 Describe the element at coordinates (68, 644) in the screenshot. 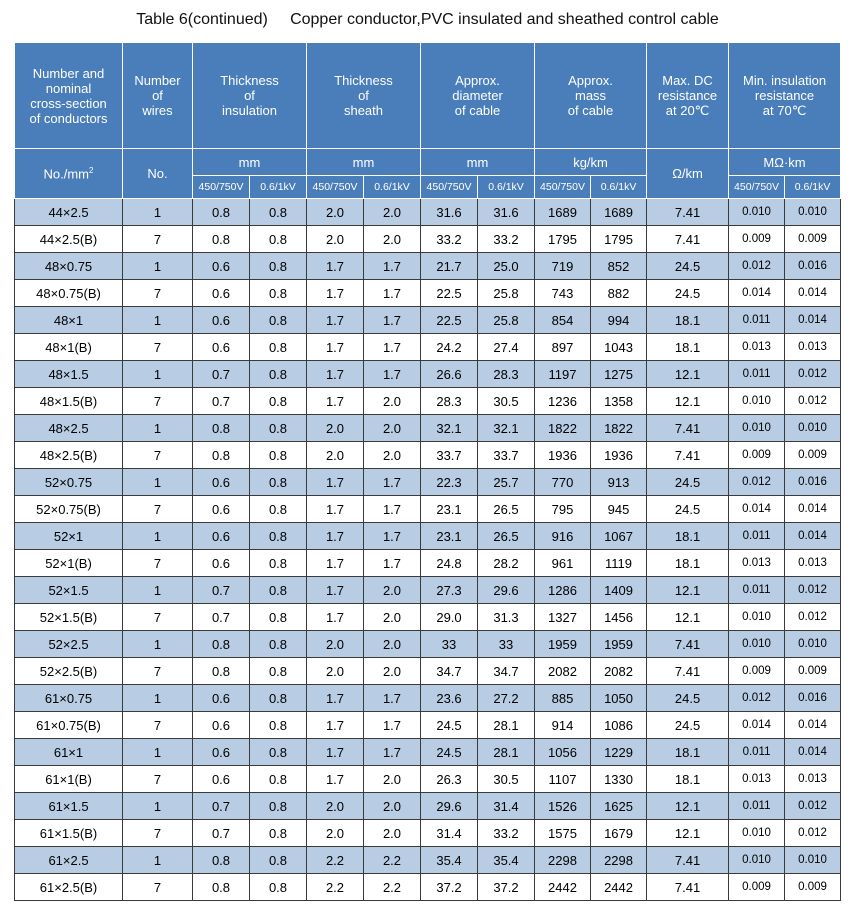

I see `cell-conductor-size: 52×2.5` at that location.